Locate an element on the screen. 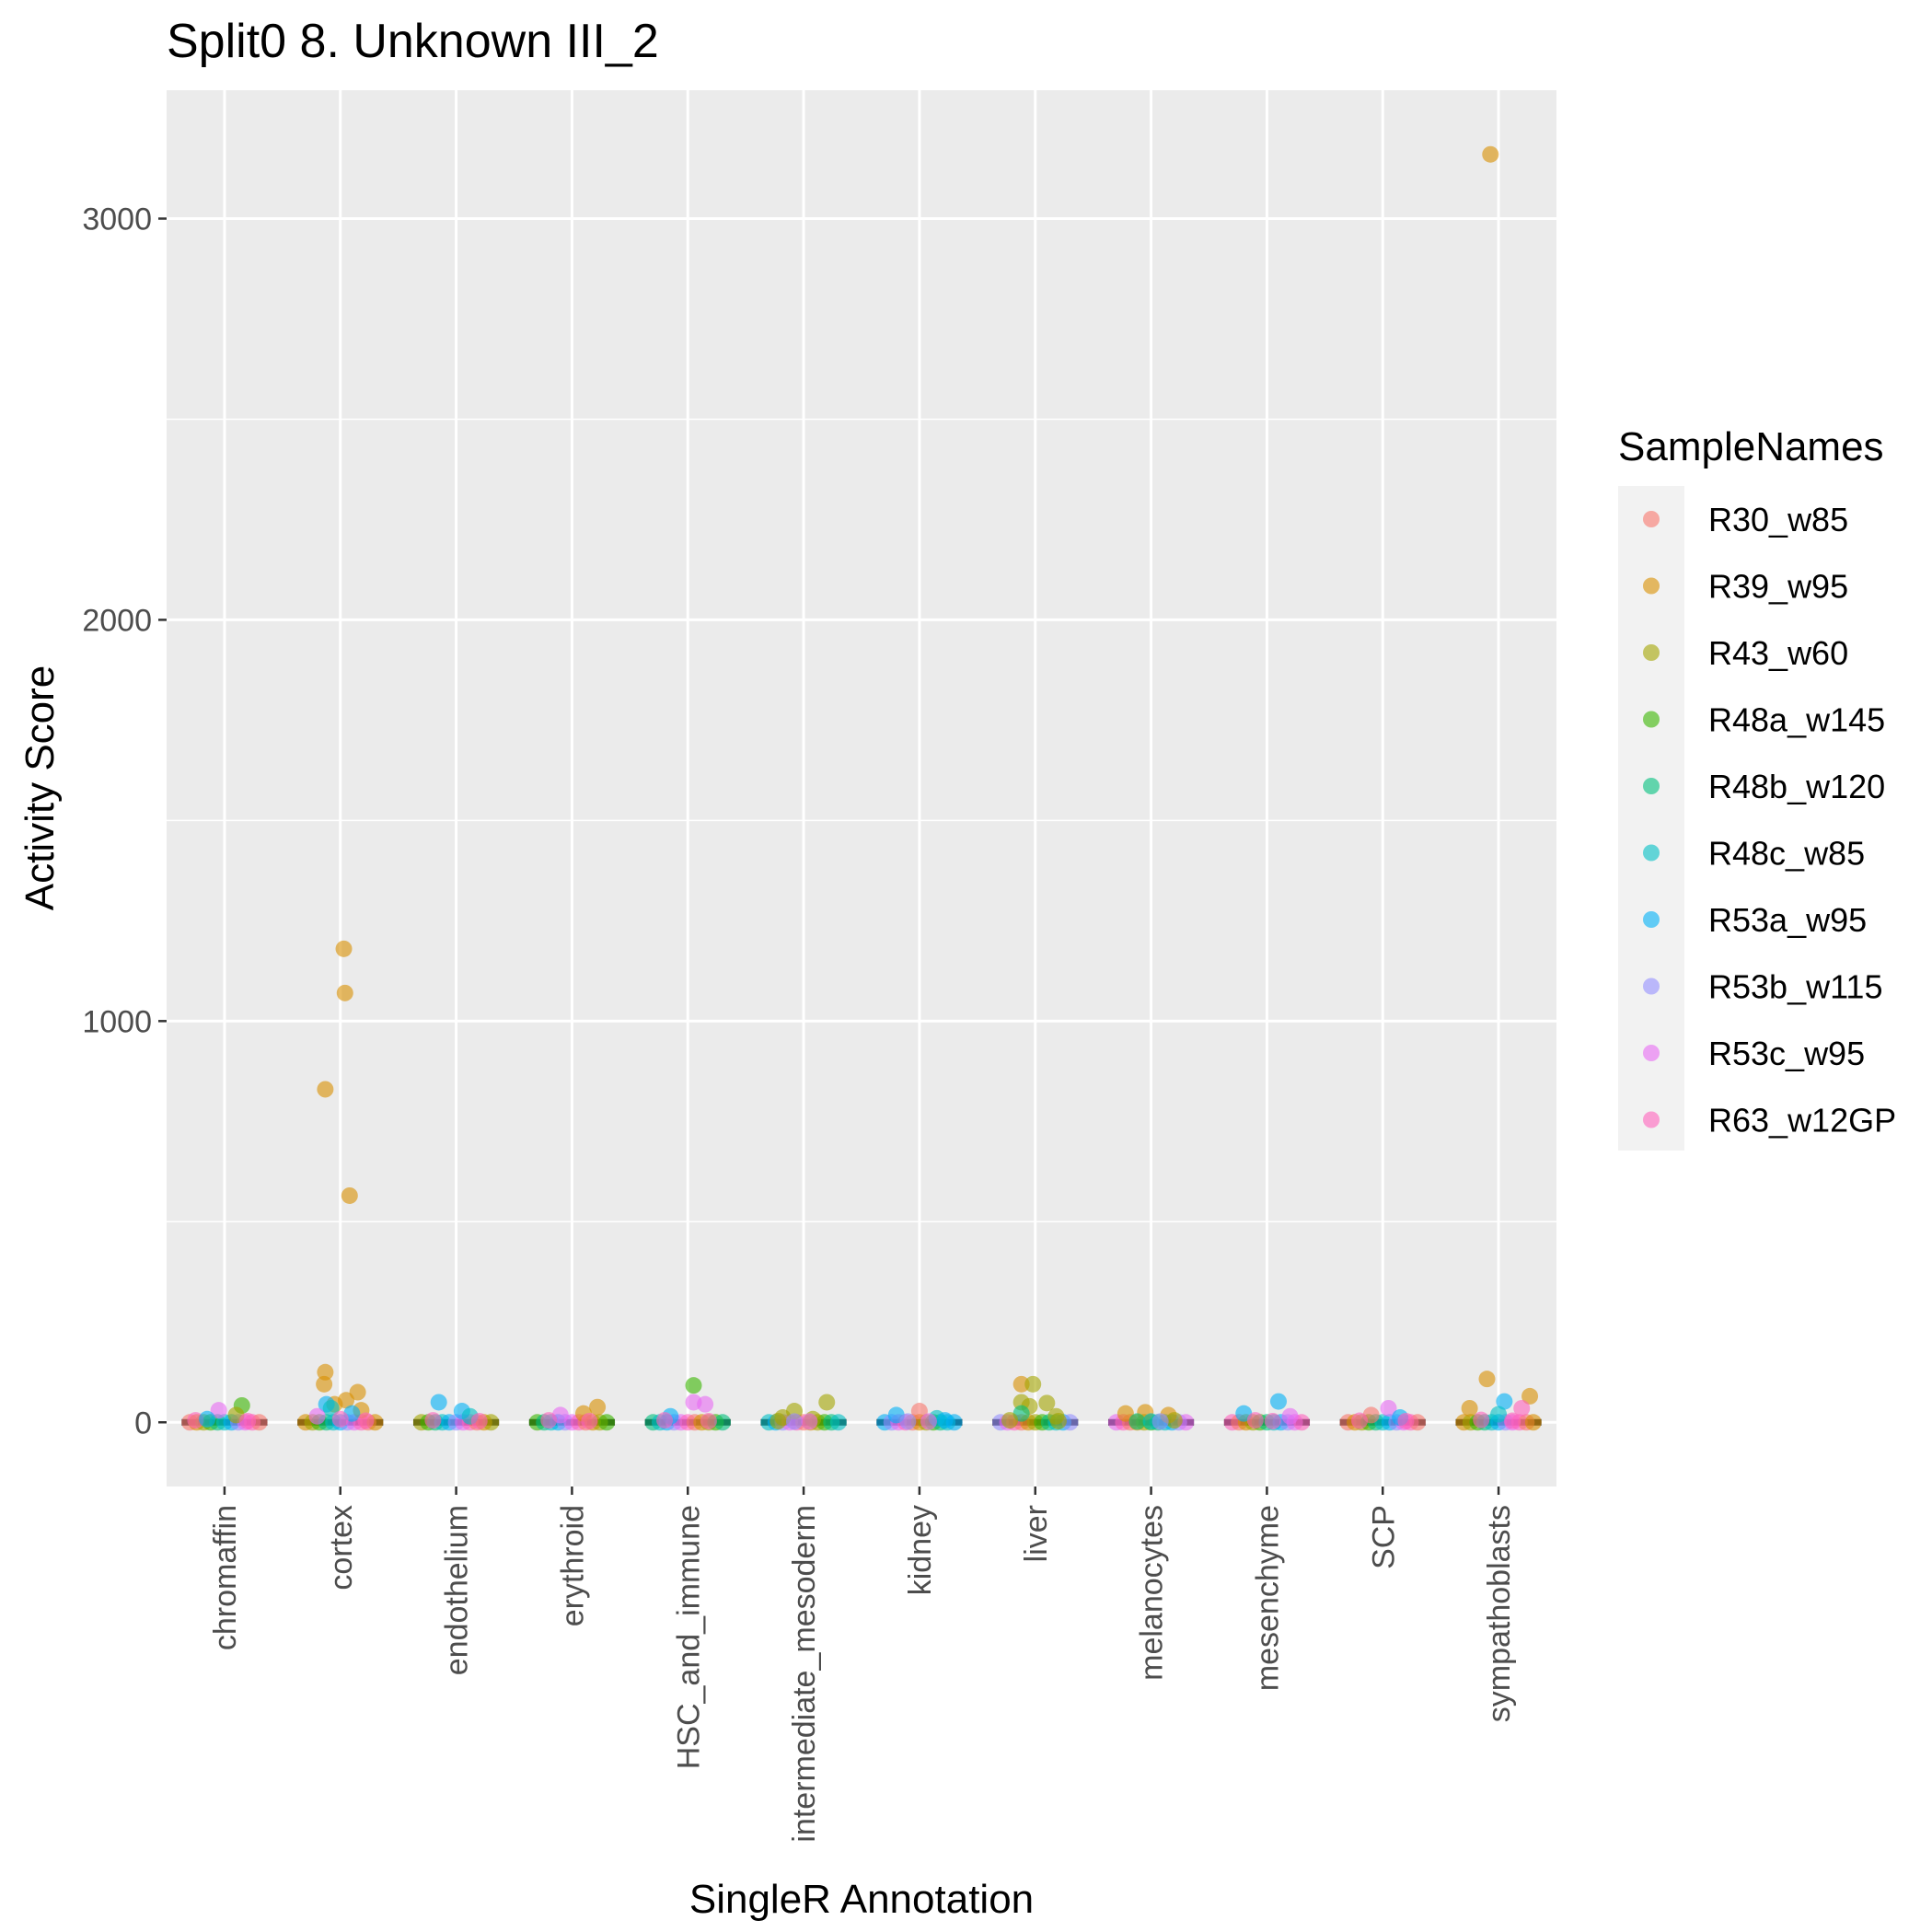  legend-label: R63_w12GP is located at coordinates (1802, 1121).